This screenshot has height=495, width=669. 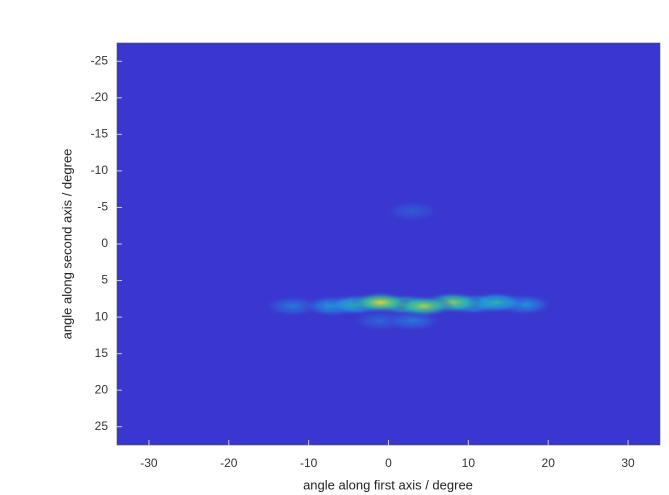 What do you see at coordinates (100, 97) in the screenshot?
I see `y-tick-label: -20` at bounding box center [100, 97].